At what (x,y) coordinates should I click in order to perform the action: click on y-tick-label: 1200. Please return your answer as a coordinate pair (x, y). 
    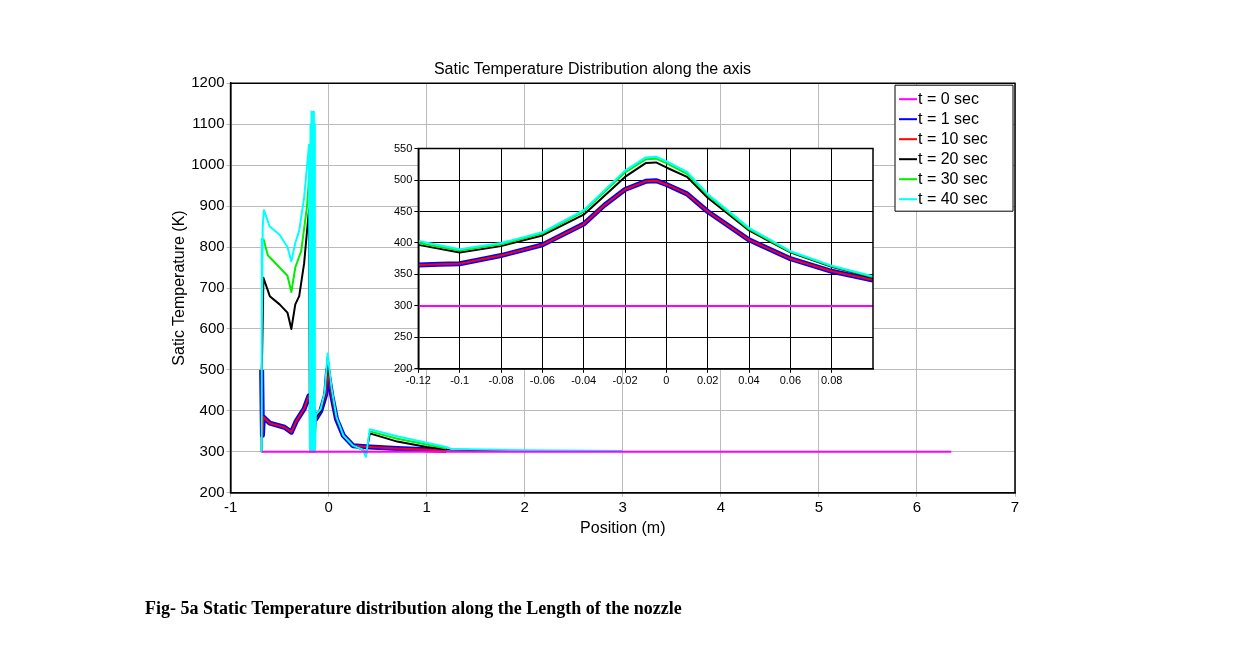
    Looking at the image, I should click on (208, 82).